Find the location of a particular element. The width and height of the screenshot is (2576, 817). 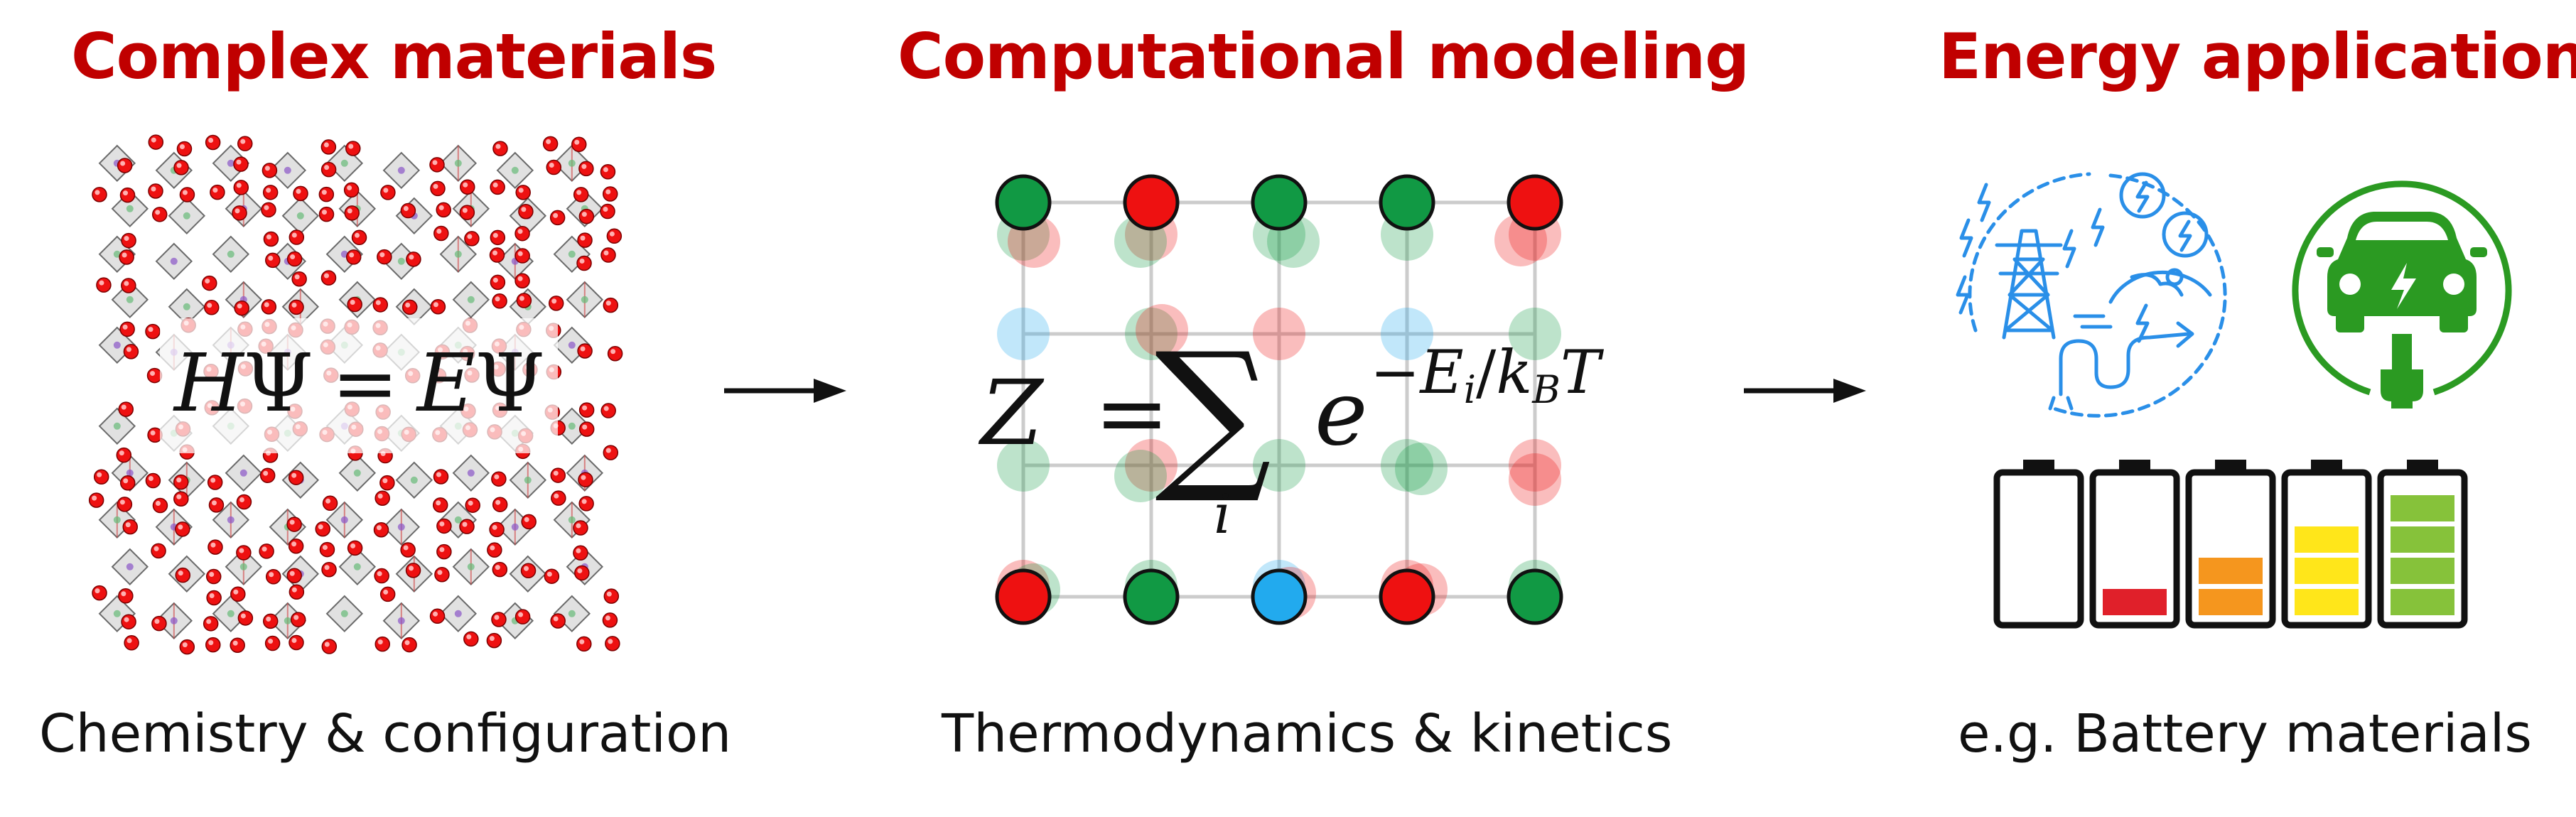

battery-level-icons is located at coordinates (2230, 544).